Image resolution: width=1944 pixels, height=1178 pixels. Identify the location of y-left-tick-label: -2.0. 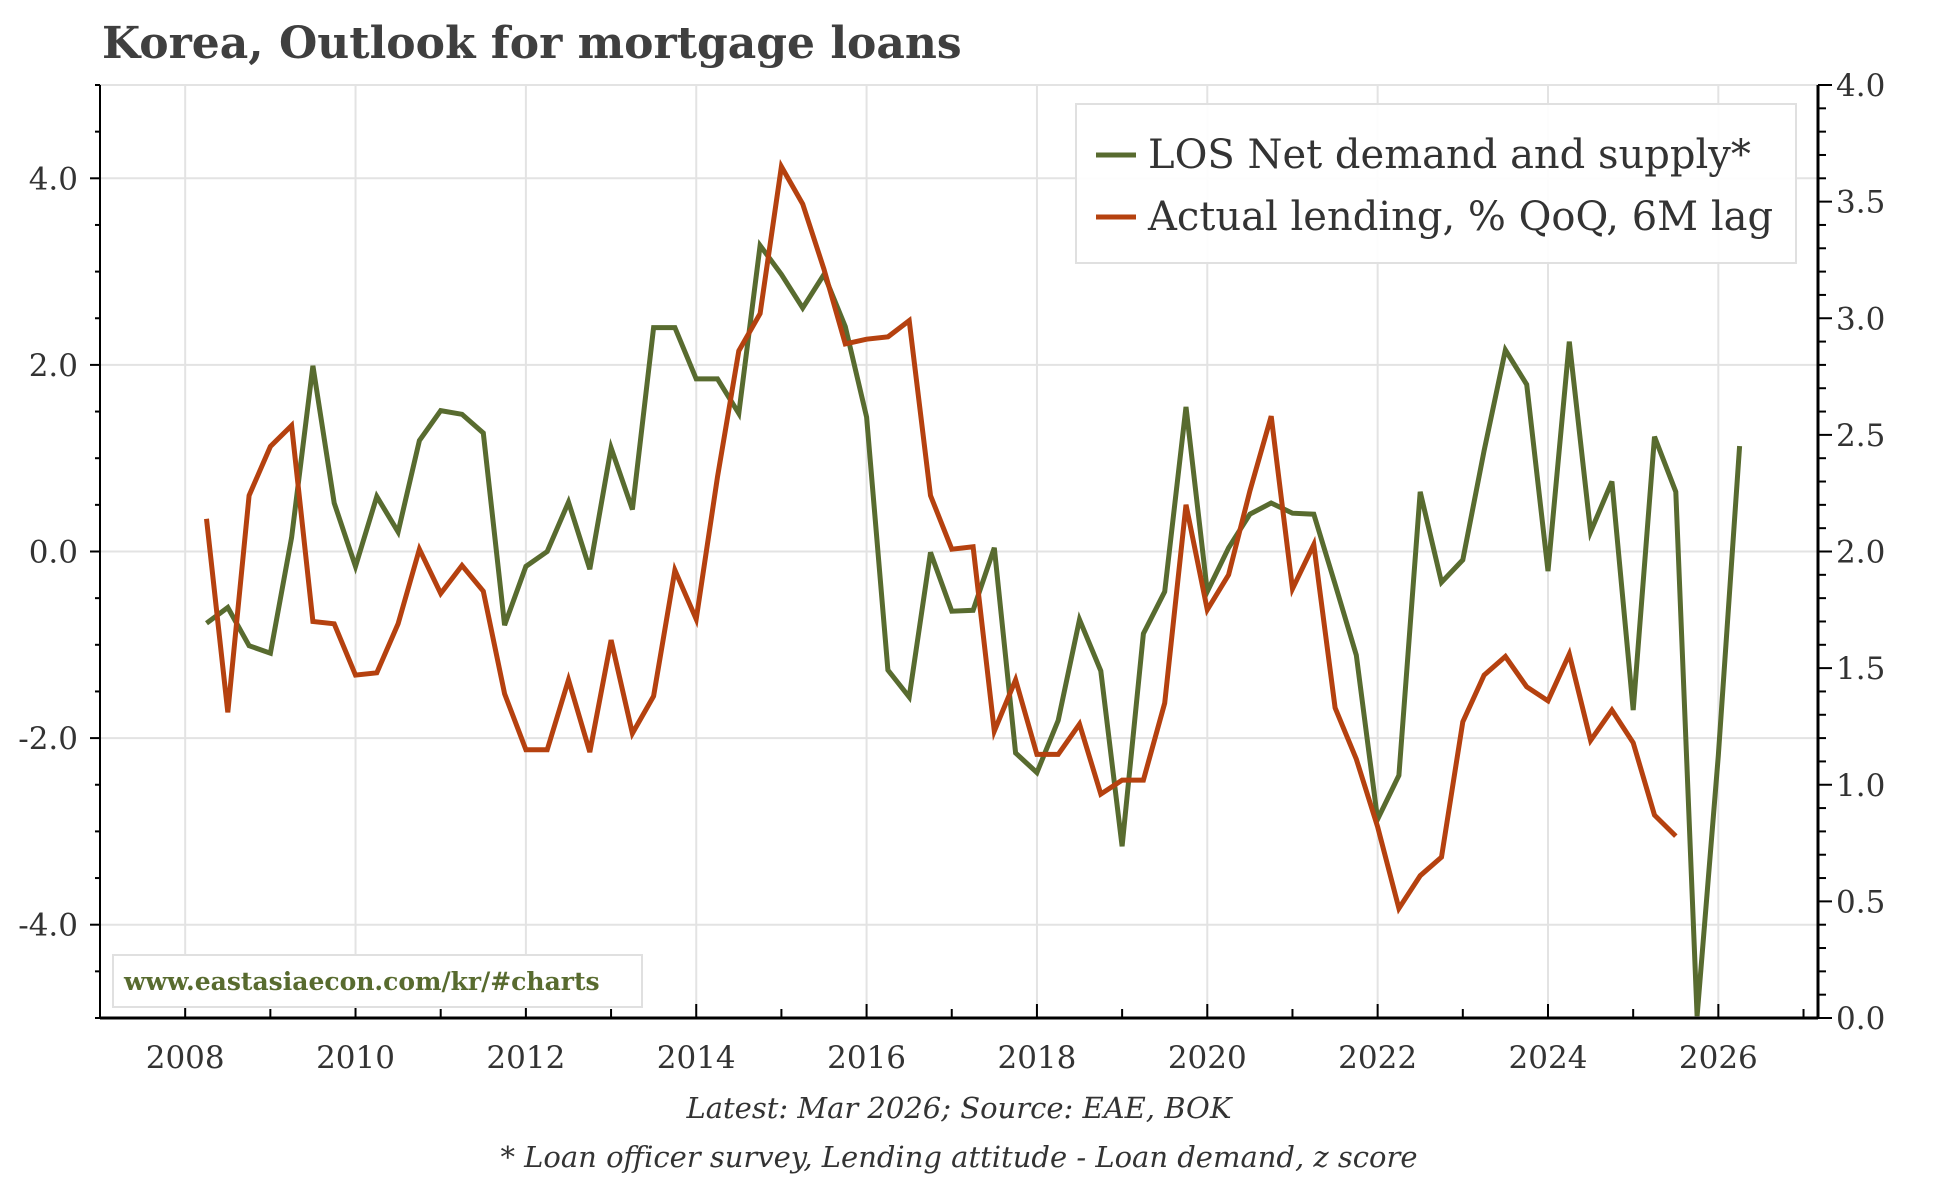
(48, 739).